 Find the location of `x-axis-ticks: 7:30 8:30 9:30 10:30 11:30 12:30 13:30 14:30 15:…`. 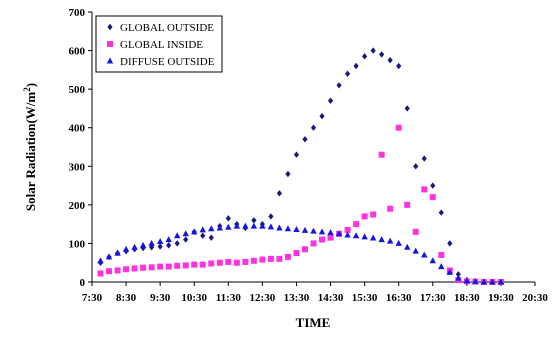

x-axis-ticks: 7:30 8:30 9:30 10:30 11:30 12:30 13:30 14:30 15:… is located at coordinates (315, 293).